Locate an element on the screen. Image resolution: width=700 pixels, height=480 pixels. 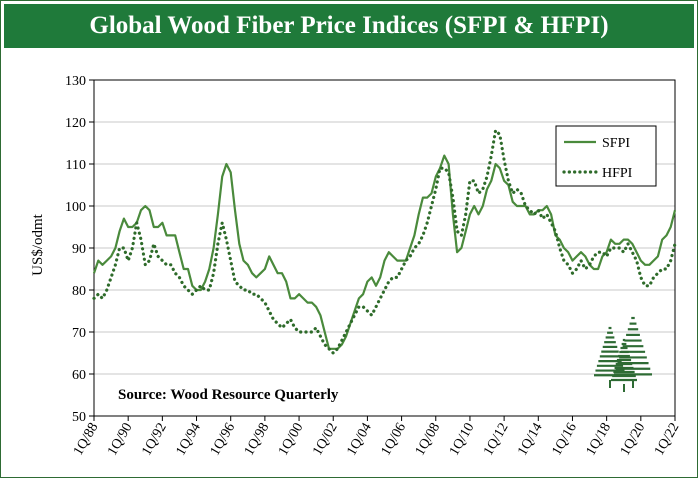
y-tick-label: 60 is located at coordinates (79, 375).